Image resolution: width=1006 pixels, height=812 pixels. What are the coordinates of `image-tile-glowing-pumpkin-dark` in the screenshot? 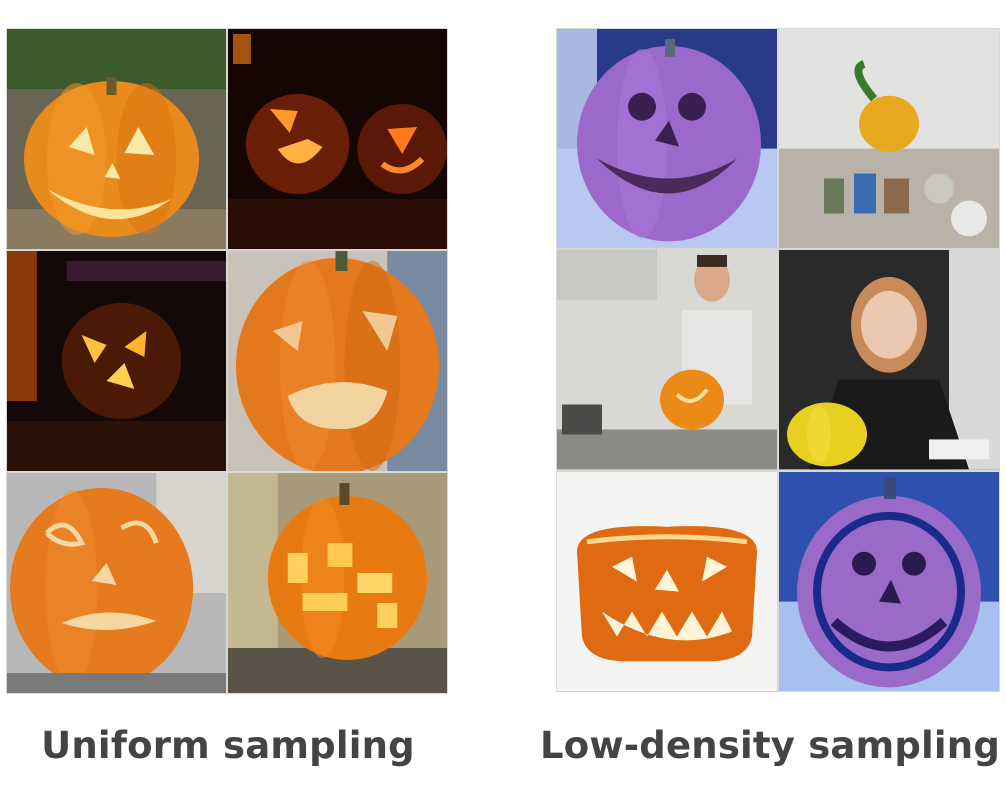 It's located at (116, 361).